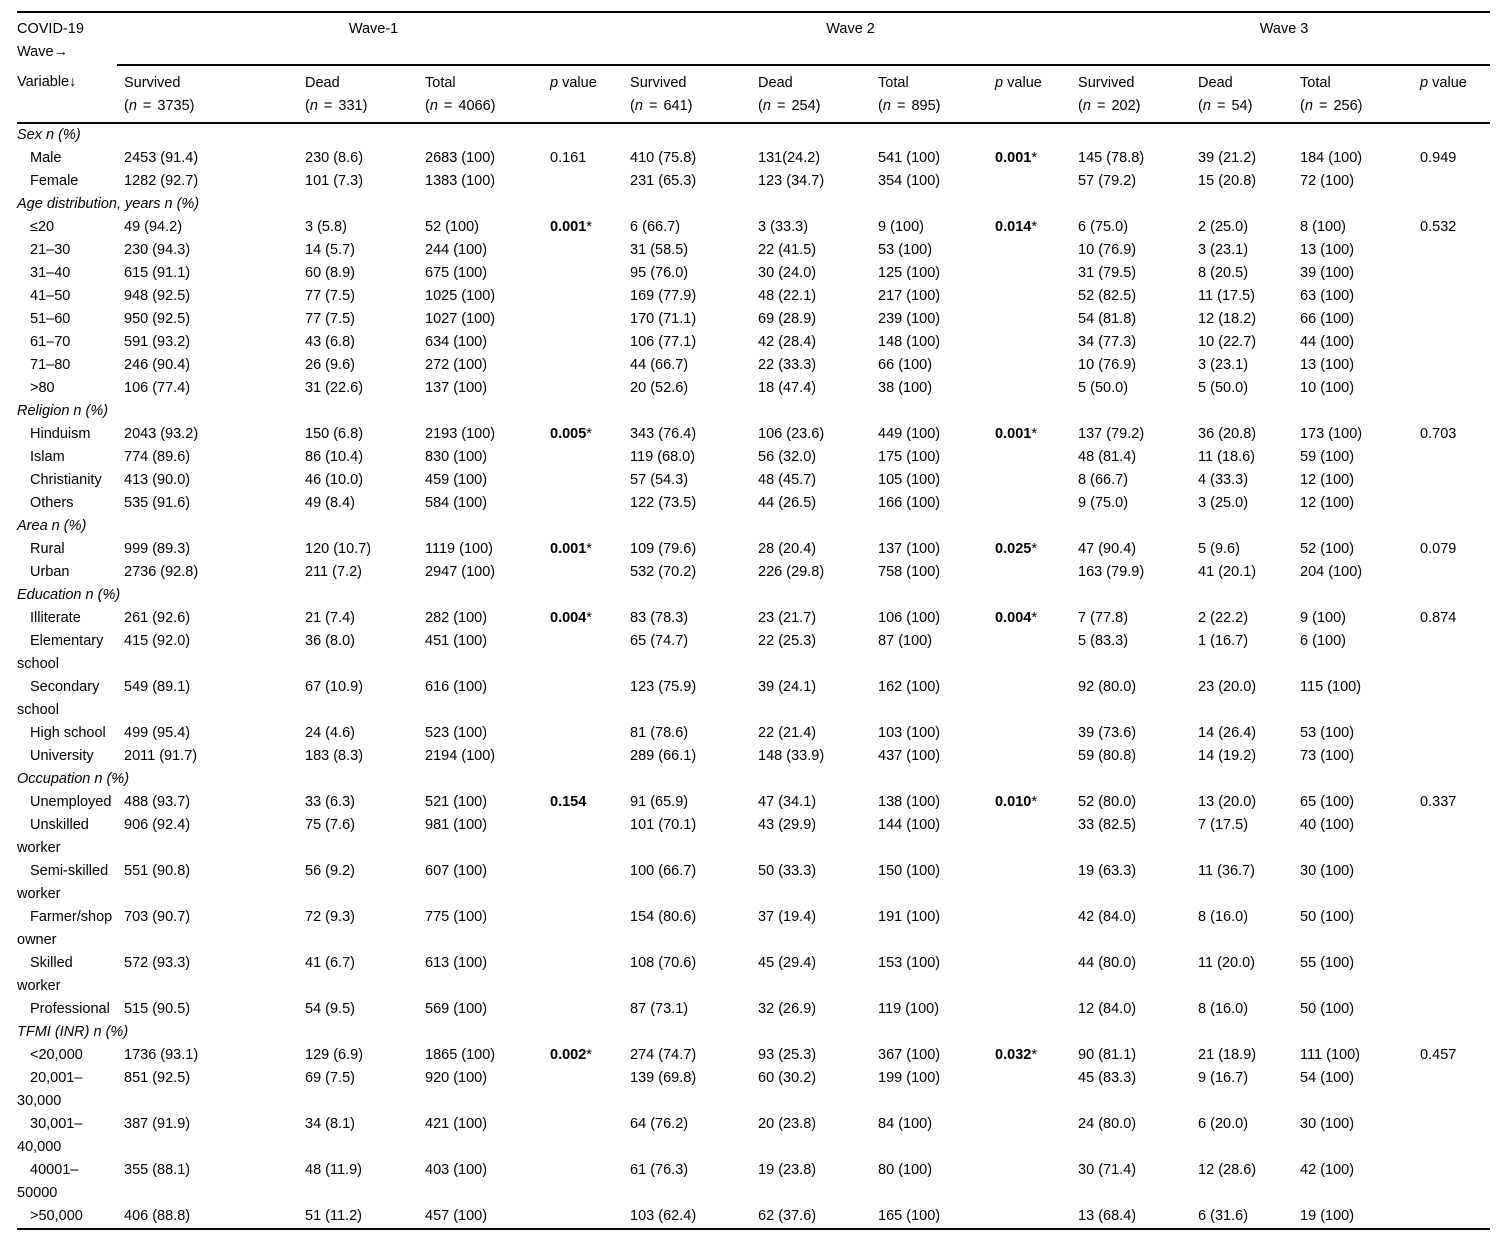  I want to click on data-cell: 199 (100), so click(909, 1078).